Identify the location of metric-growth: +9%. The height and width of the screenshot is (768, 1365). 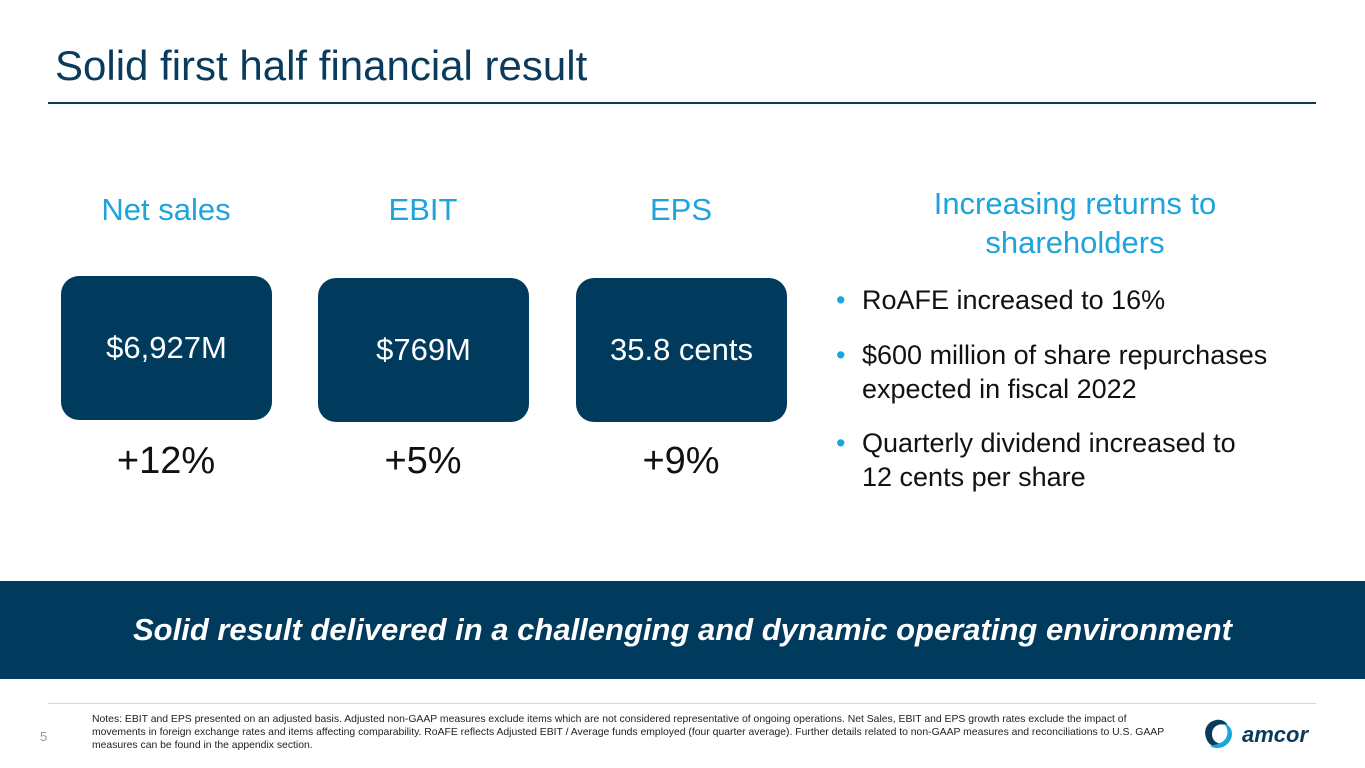
(681, 461).